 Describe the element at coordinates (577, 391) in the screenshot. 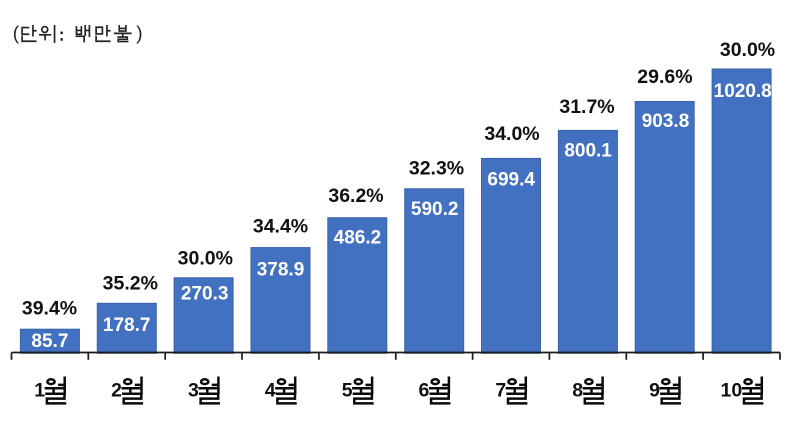

I see `svg-text: 8` at that location.